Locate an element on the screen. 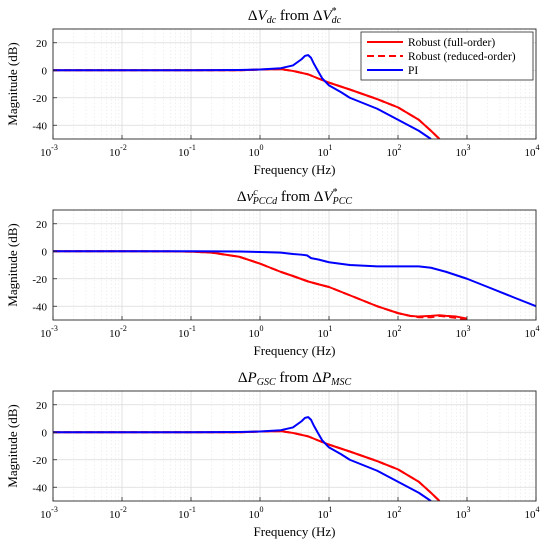  legend-entry-label: Robust (full-order) is located at coordinates (451, 43).